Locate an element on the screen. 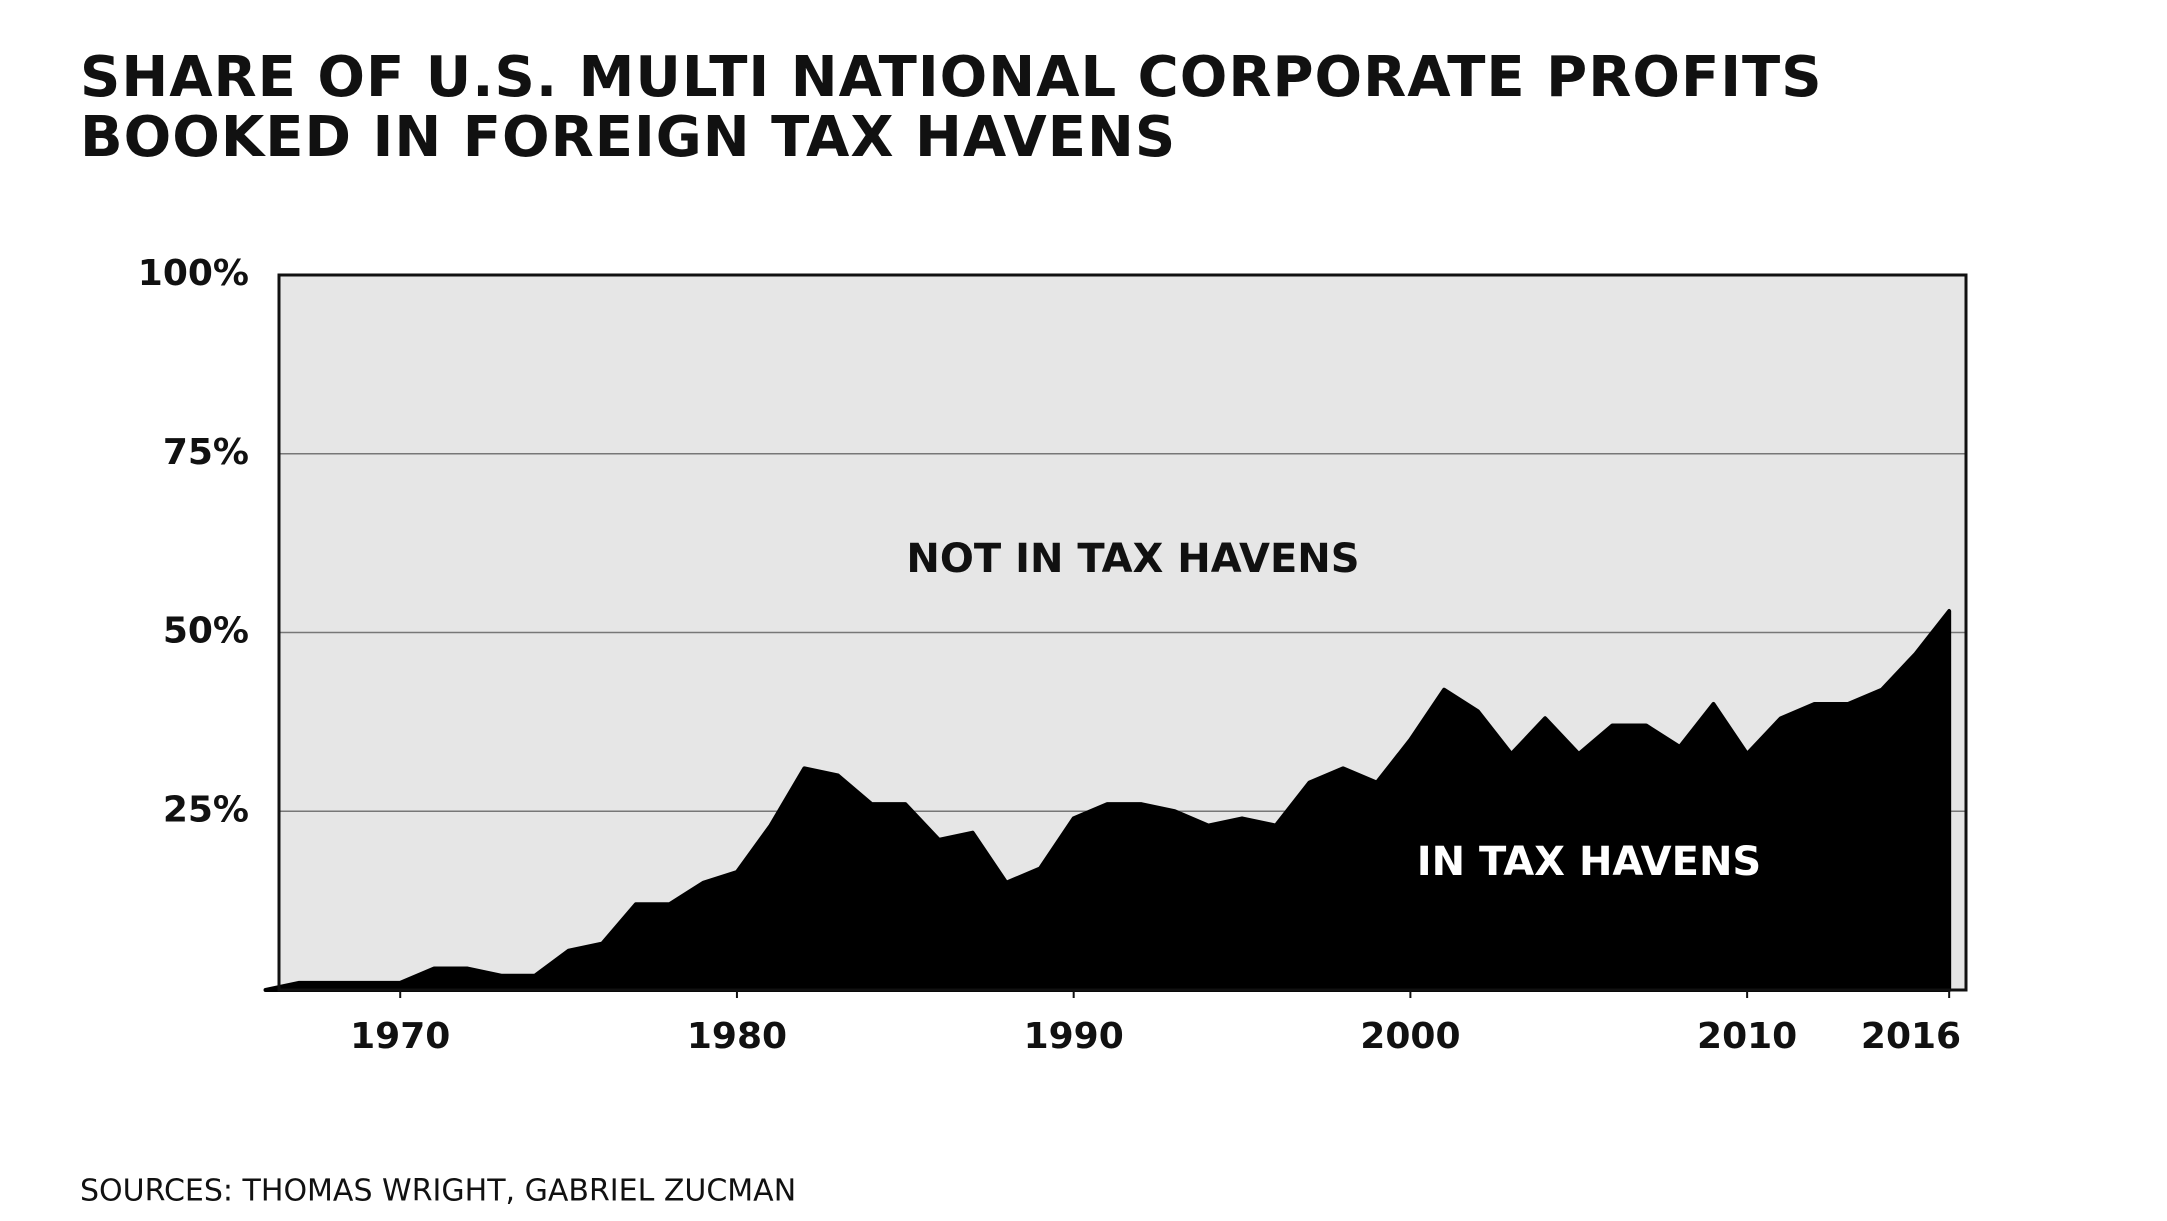  x-tick-label: 1980 is located at coordinates (737, 1036).